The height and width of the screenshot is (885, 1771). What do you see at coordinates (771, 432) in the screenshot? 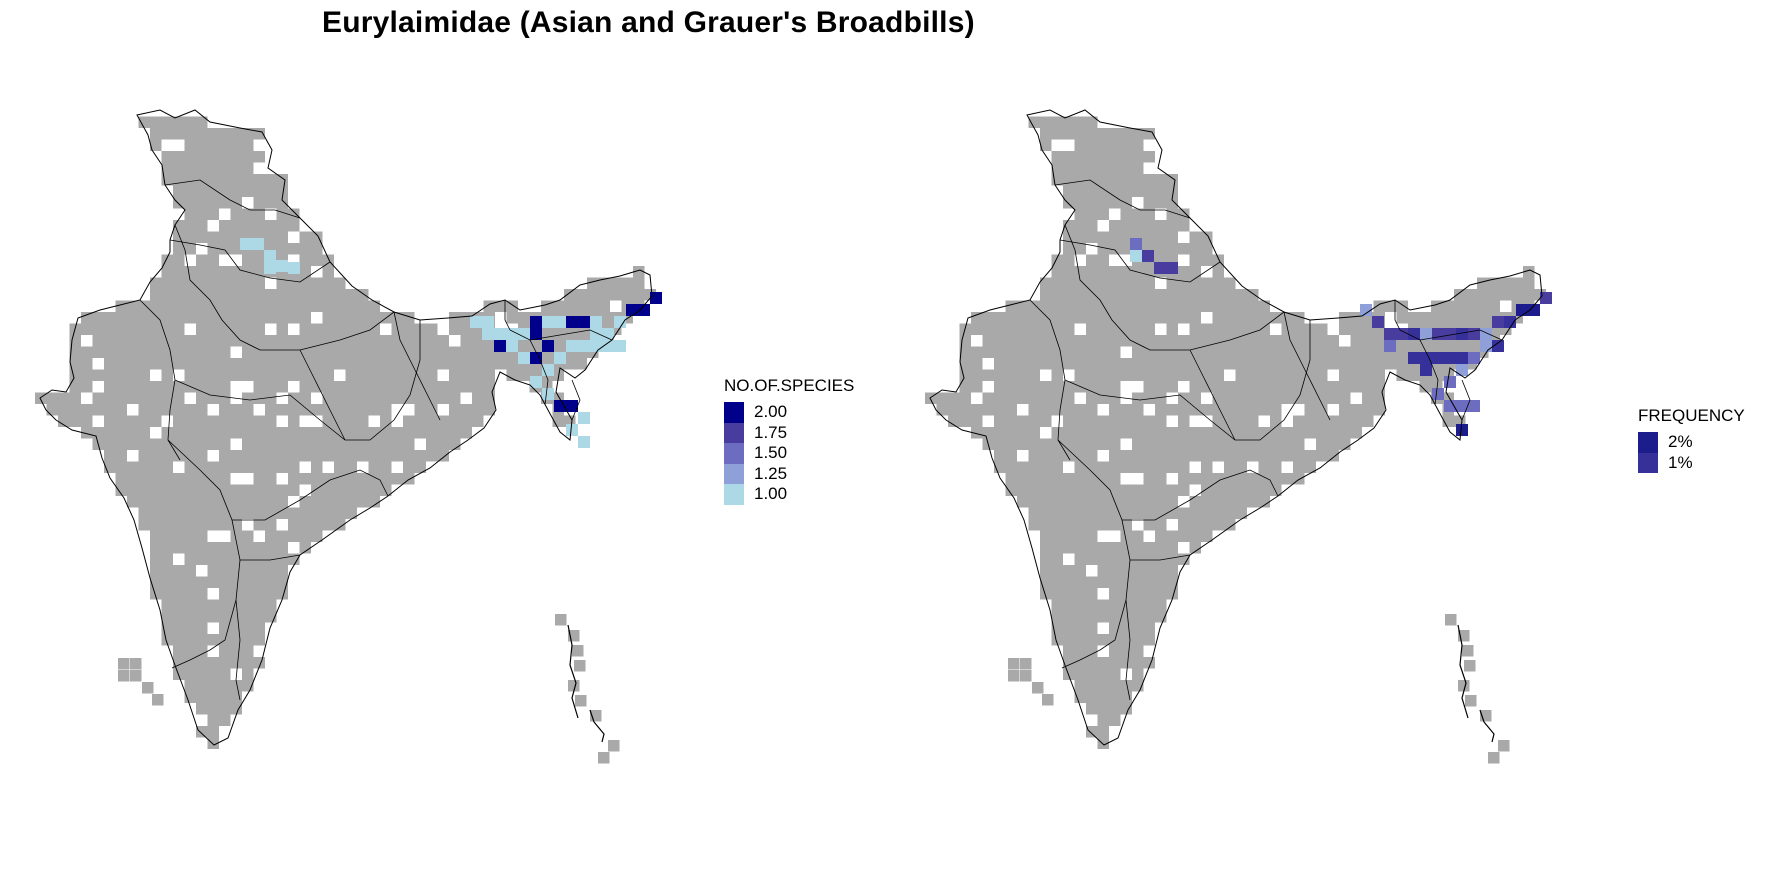
I see `legend-label: 1.75` at bounding box center [771, 432].